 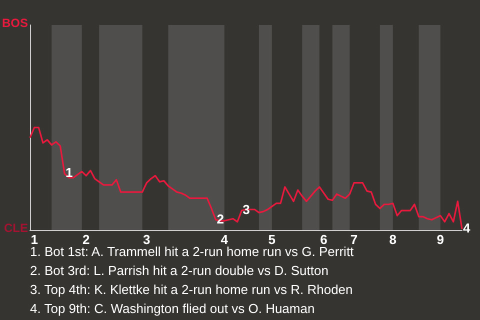 What do you see at coordinates (354, 239) in the screenshot?
I see `x-tick-label: 7` at bounding box center [354, 239].